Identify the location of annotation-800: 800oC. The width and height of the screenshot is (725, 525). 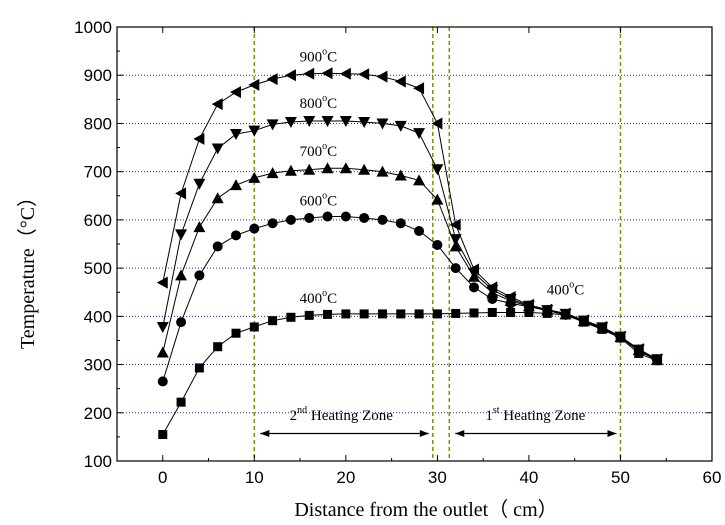
(319, 102).